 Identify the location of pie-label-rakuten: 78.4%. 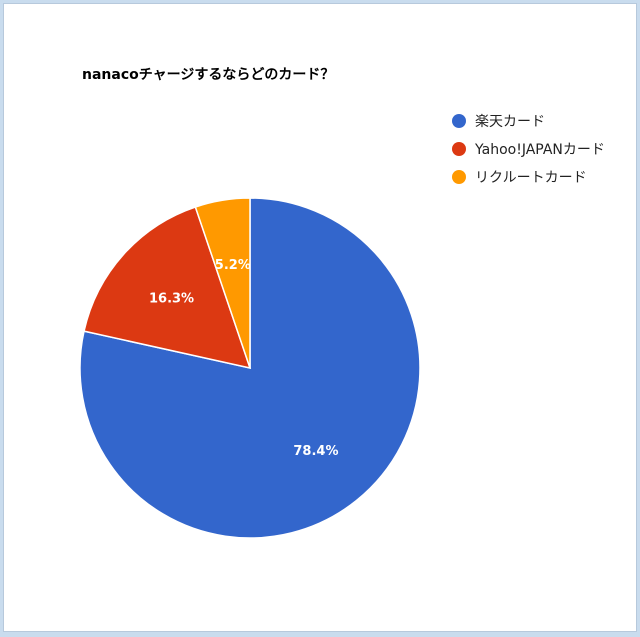
(315, 451).